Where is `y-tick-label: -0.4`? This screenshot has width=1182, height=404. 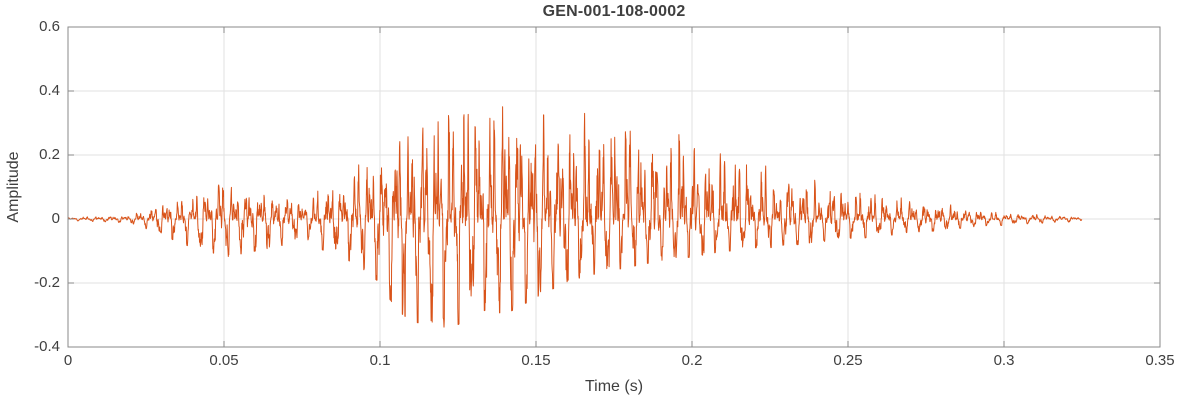 y-tick-label: -0.4 is located at coordinates (47, 346).